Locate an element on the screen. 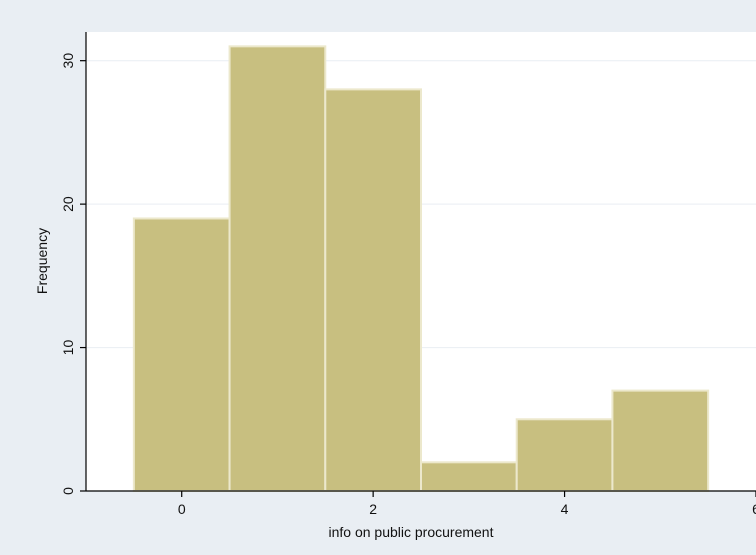 Image resolution: width=756 pixels, height=555 pixels. y-tick-label-30: 30 is located at coordinates (68, 61).